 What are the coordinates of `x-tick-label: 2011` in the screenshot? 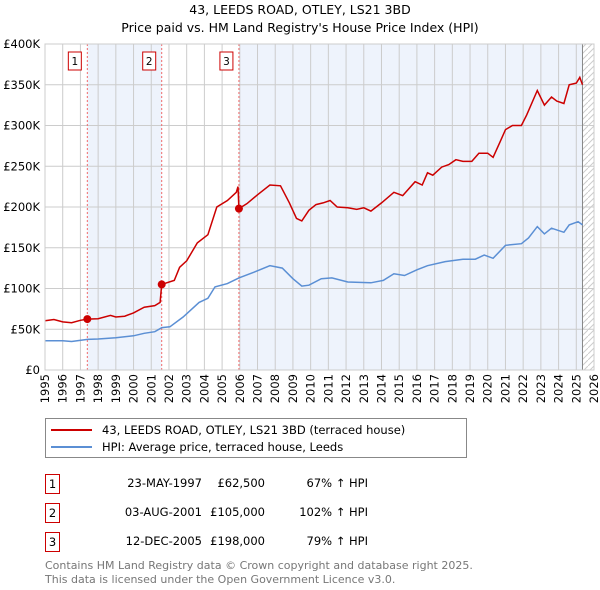 It's located at (328, 388).